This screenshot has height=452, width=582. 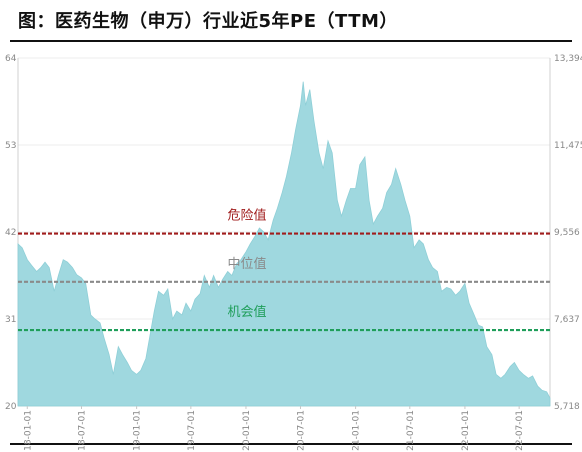 What do you see at coordinates (246, 264) in the screenshot?
I see `reference-label: 中位值` at bounding box center [246, 264].